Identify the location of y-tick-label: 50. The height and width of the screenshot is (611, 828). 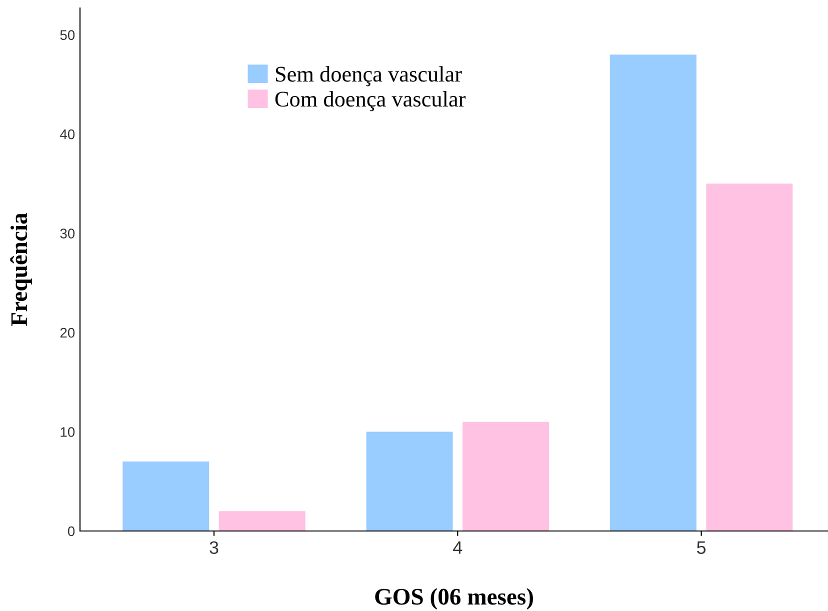
(67, 35).